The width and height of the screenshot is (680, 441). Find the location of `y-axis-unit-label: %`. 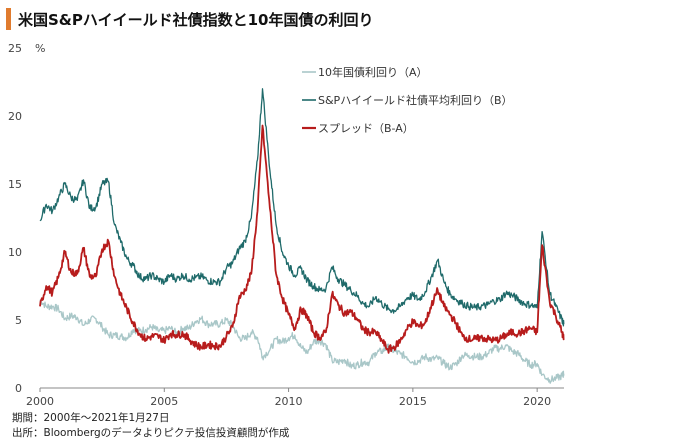

y-axis-unit-label: % is located at coordinates (40, 48).